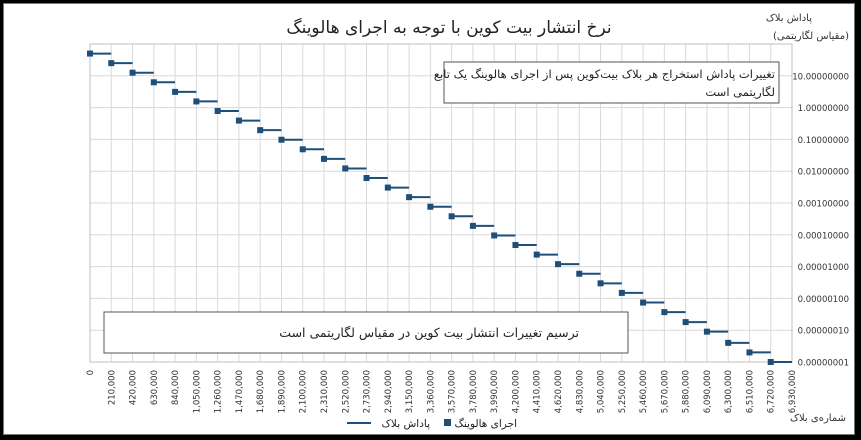 This screenshot has height=440, width=861. I want to click on y-tick-label: 0.10000000, so click(823, 141).